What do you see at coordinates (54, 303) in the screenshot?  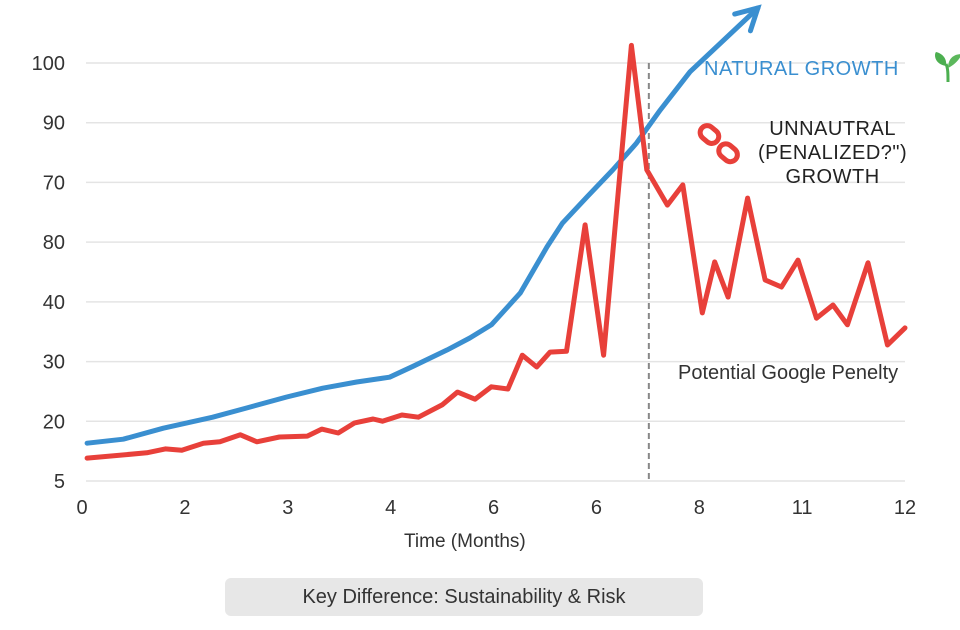 I see `y-tick-label: 40` at bounding box center [54, 303].